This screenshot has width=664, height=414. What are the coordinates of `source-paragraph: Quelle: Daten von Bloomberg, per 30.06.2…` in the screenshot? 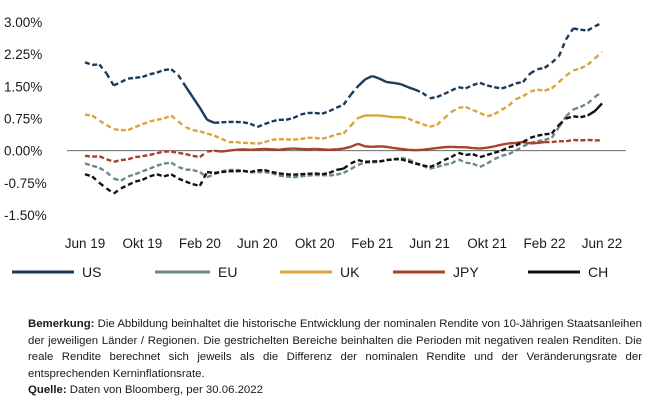 It's located at (335, 390).